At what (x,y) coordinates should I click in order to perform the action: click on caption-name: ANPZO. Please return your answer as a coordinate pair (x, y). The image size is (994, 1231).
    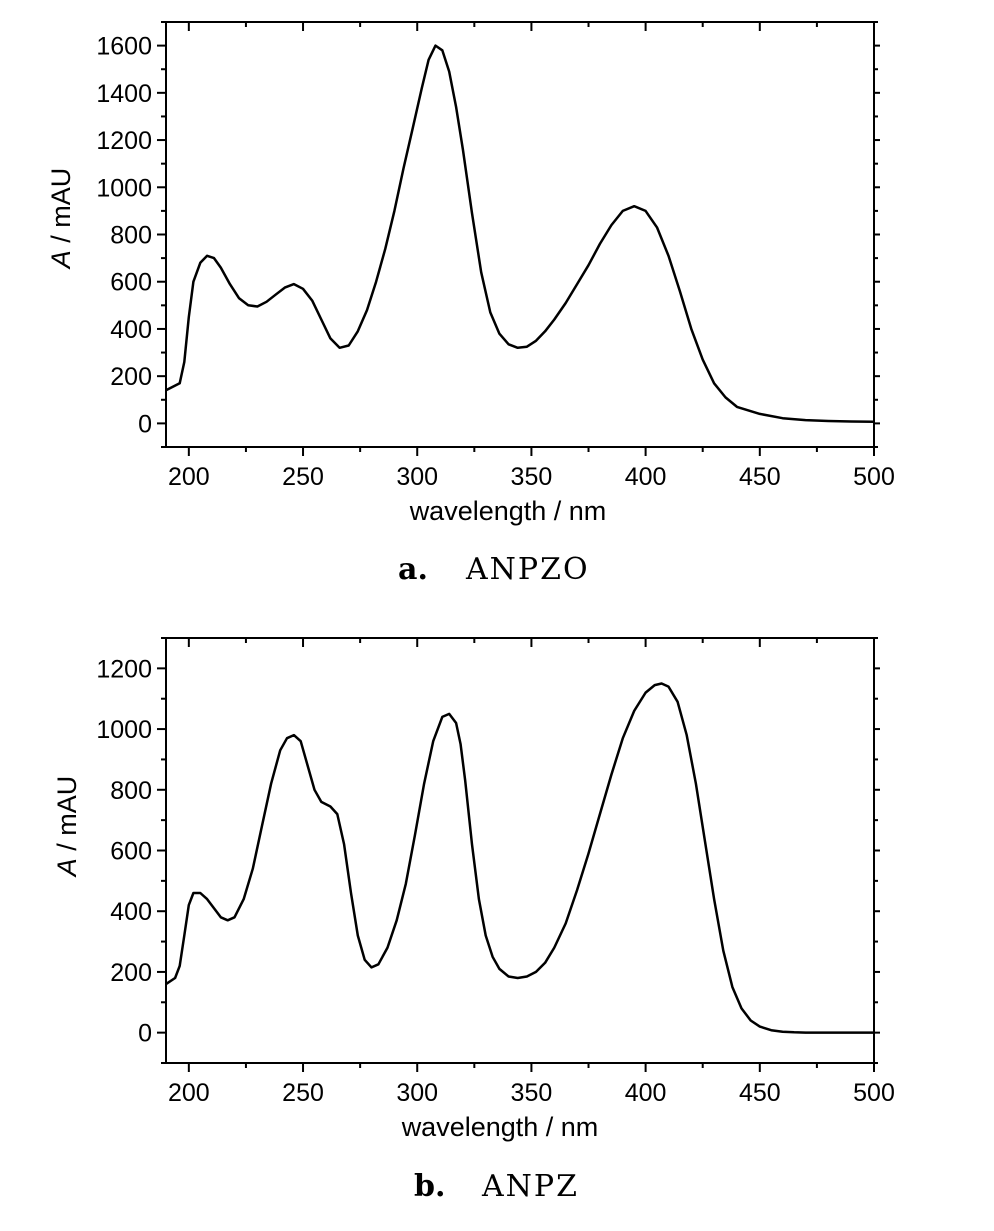
    Looking at the image, I should click on (527, 569).